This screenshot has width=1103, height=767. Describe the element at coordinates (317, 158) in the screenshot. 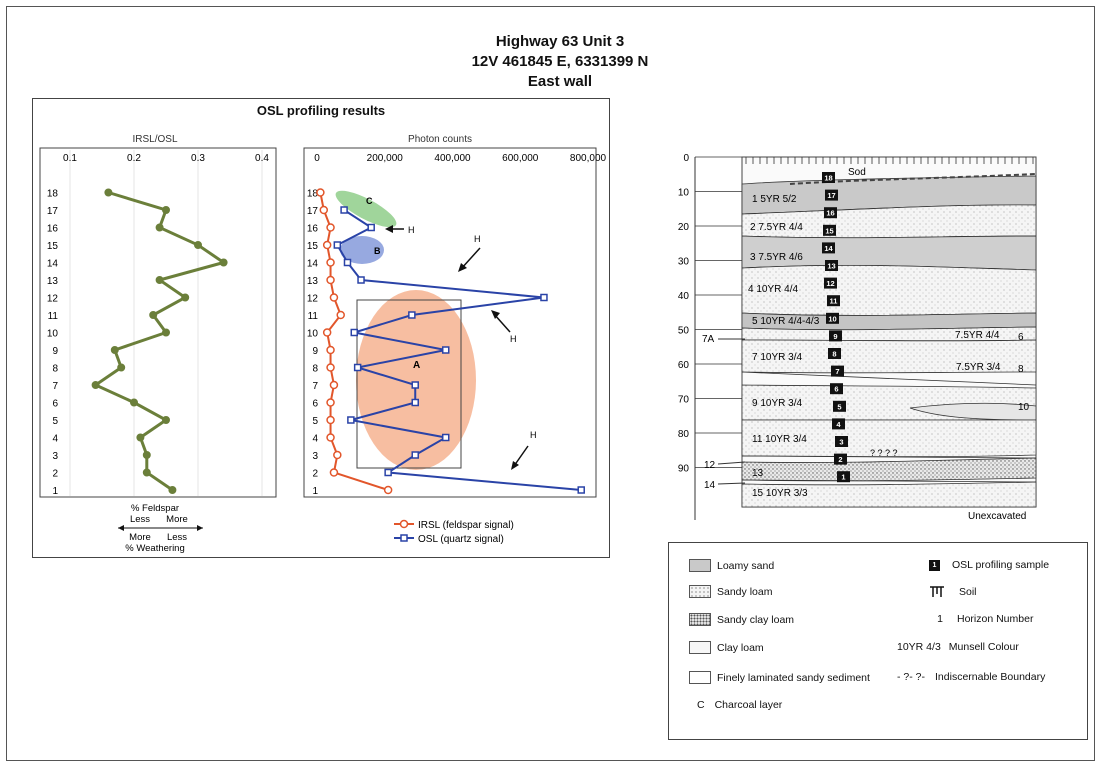

I see `chart2-x-tick: 0` at that location.